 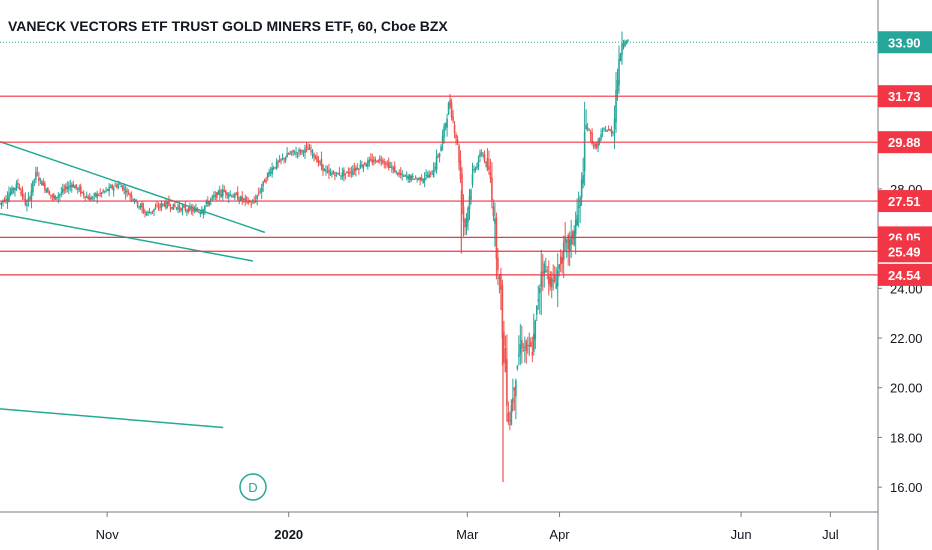 I want to click on level-price-label: 25.49, so click(x=904, y=251).